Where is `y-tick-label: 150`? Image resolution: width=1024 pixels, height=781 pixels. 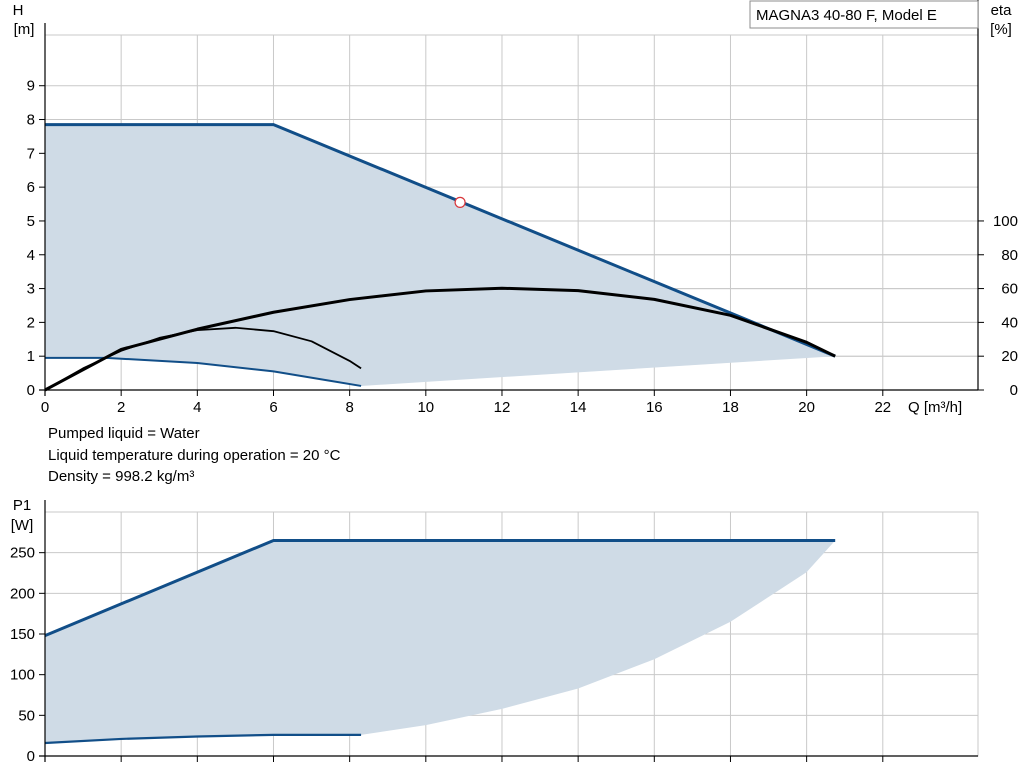
y-tick-label: 150 is located at coordinates (22, 634).